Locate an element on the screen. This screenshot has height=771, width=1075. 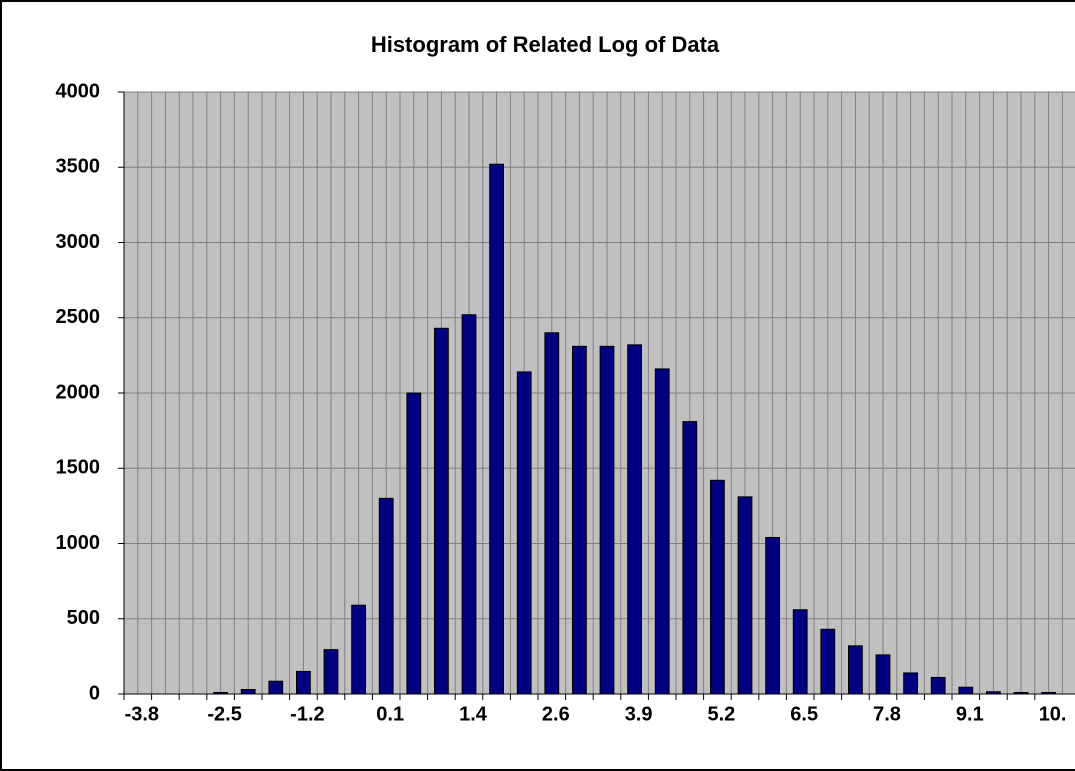
x-tick-label: 3.9 is located at coordinates (639, 714).